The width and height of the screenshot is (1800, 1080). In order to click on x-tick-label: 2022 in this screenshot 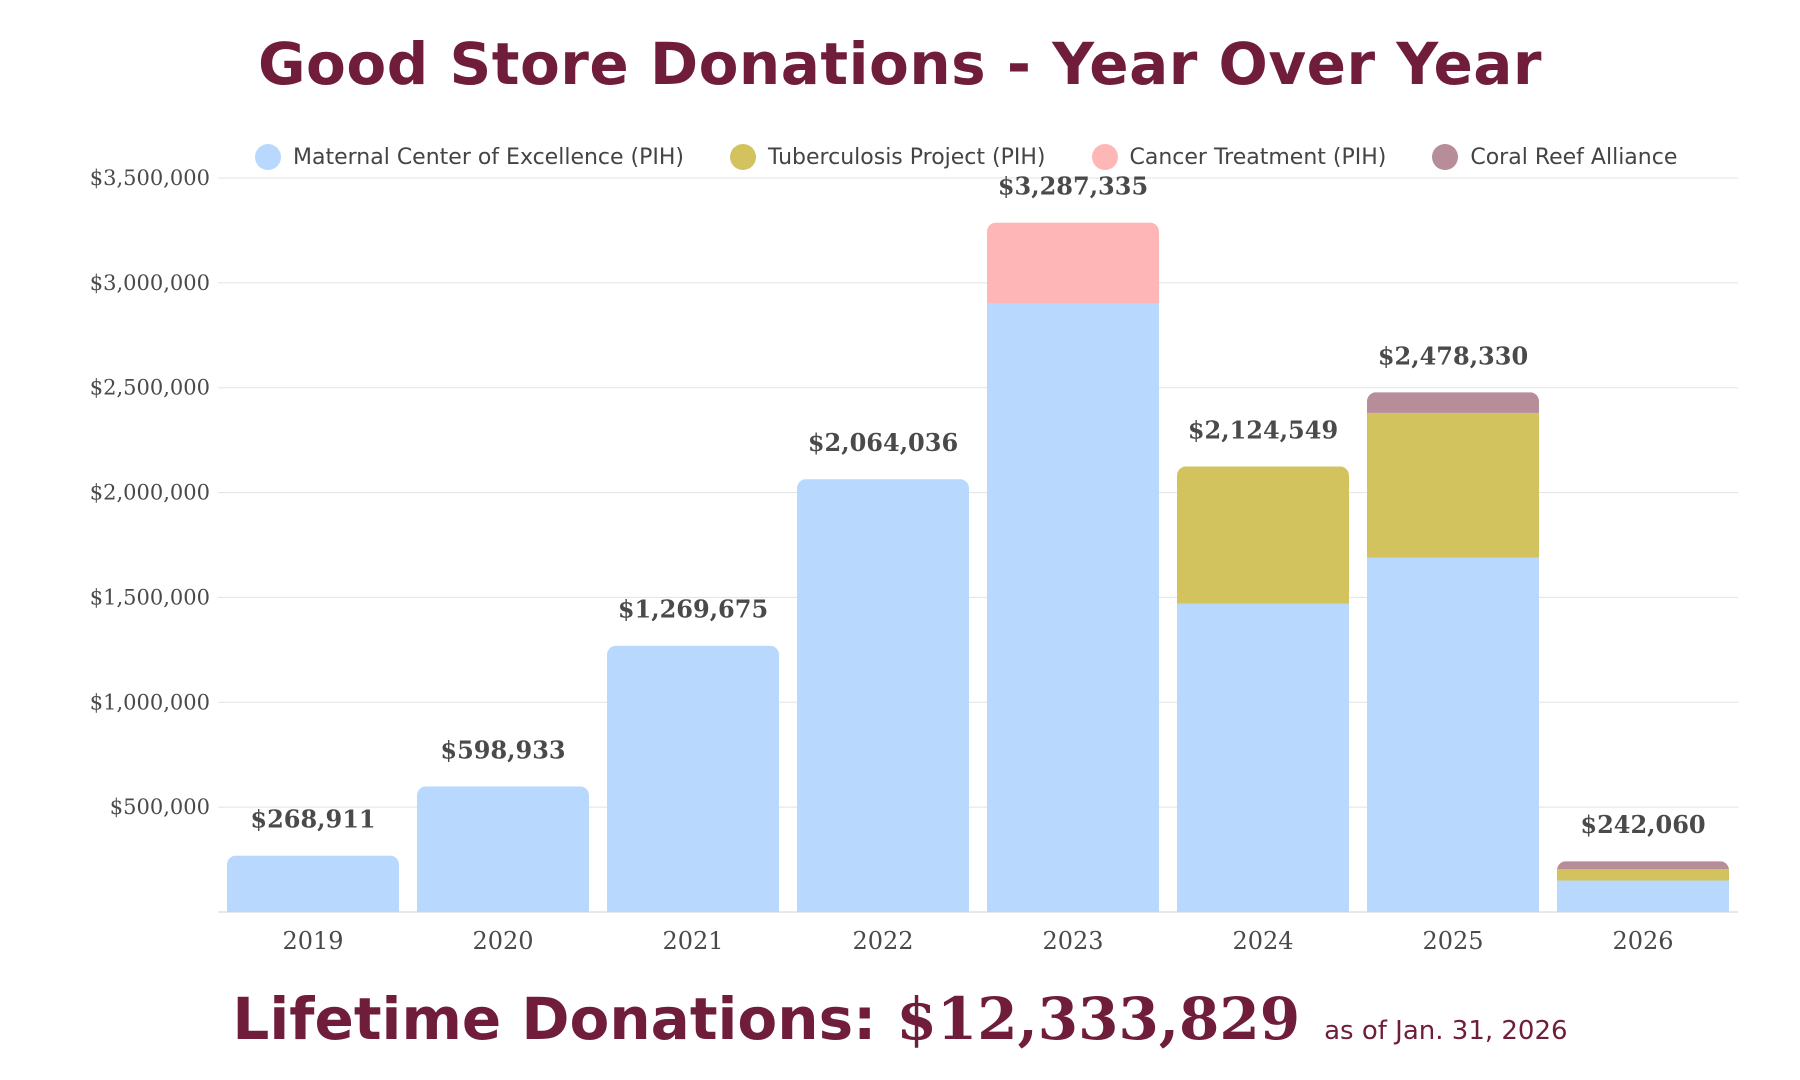, I will do `click(882, 941)`.